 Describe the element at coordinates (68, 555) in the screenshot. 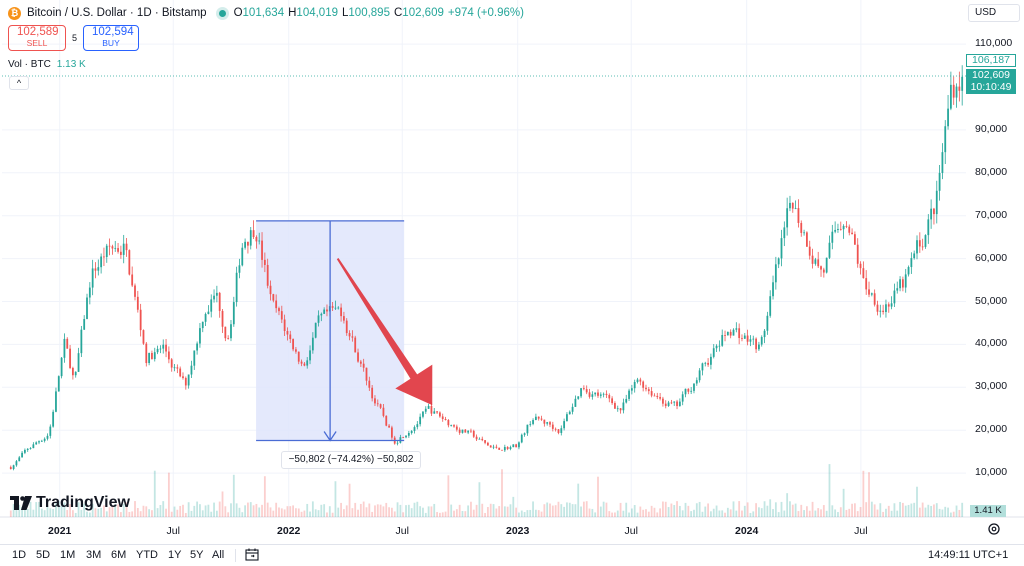

I see `range-button-1m: 1M` at that location.